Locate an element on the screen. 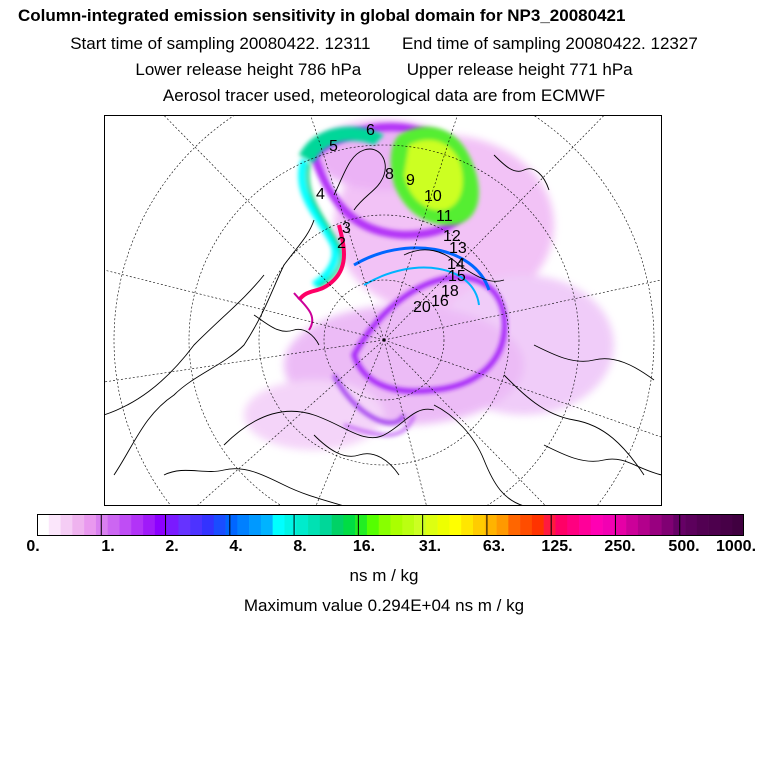  colorbar-tick-label: 0. is located at coordinates (33, 546).